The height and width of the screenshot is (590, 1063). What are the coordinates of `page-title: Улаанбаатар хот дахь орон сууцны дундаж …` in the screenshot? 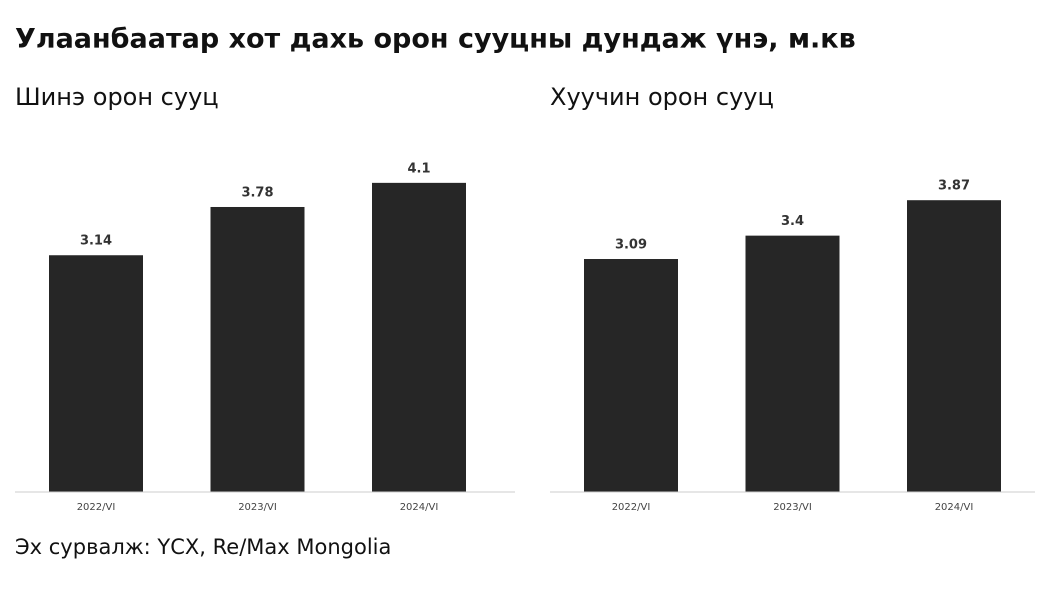 It's located at (435, 39).